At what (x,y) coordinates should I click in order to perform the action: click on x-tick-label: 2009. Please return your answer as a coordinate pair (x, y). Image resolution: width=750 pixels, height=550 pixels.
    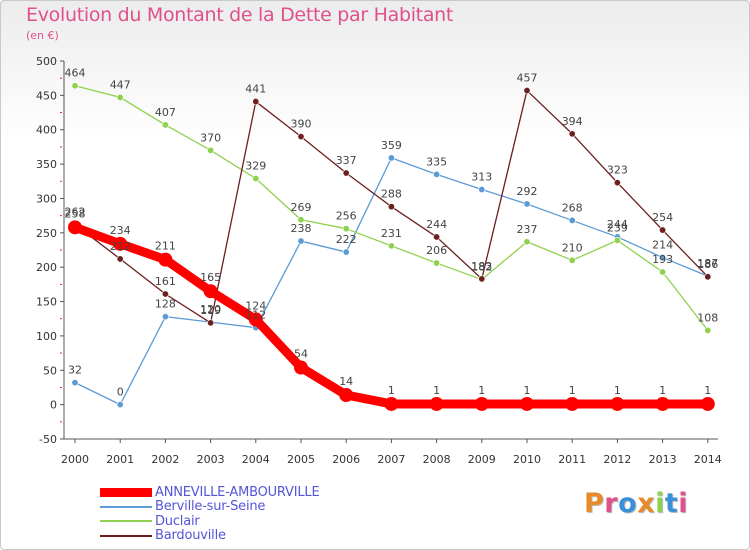
    Looking at the image, I should click on (482, 459).